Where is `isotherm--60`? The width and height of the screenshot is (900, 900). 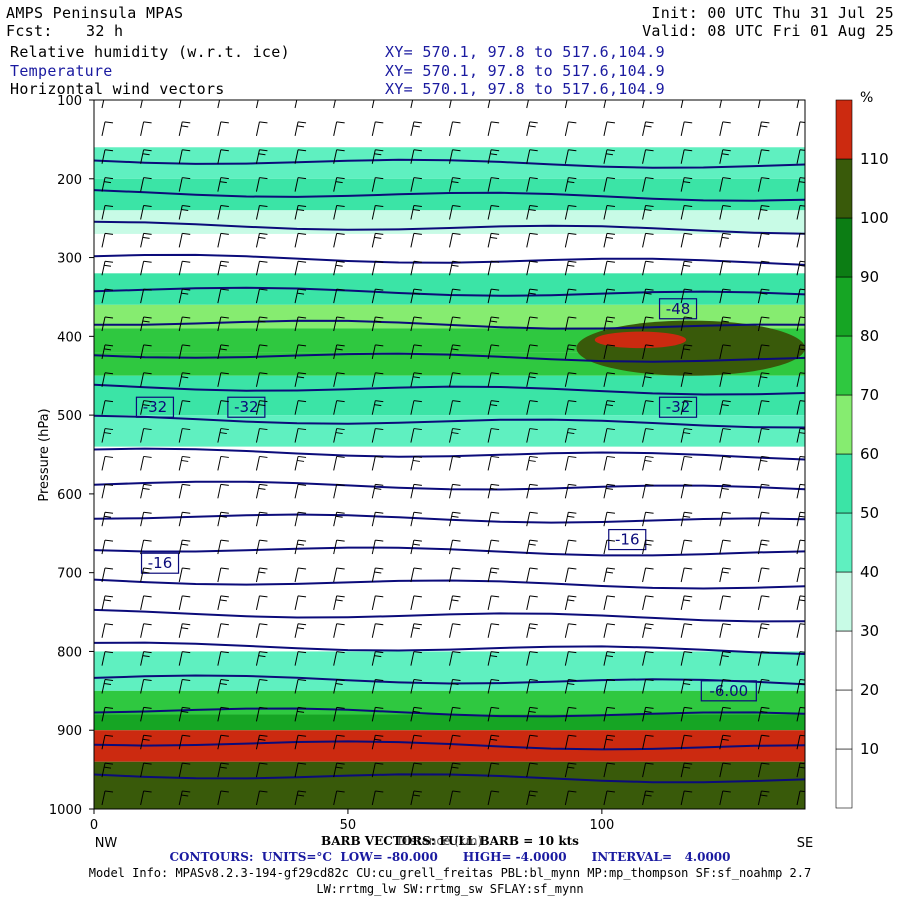 isotherm--60 is located at coordinates (449, 324).